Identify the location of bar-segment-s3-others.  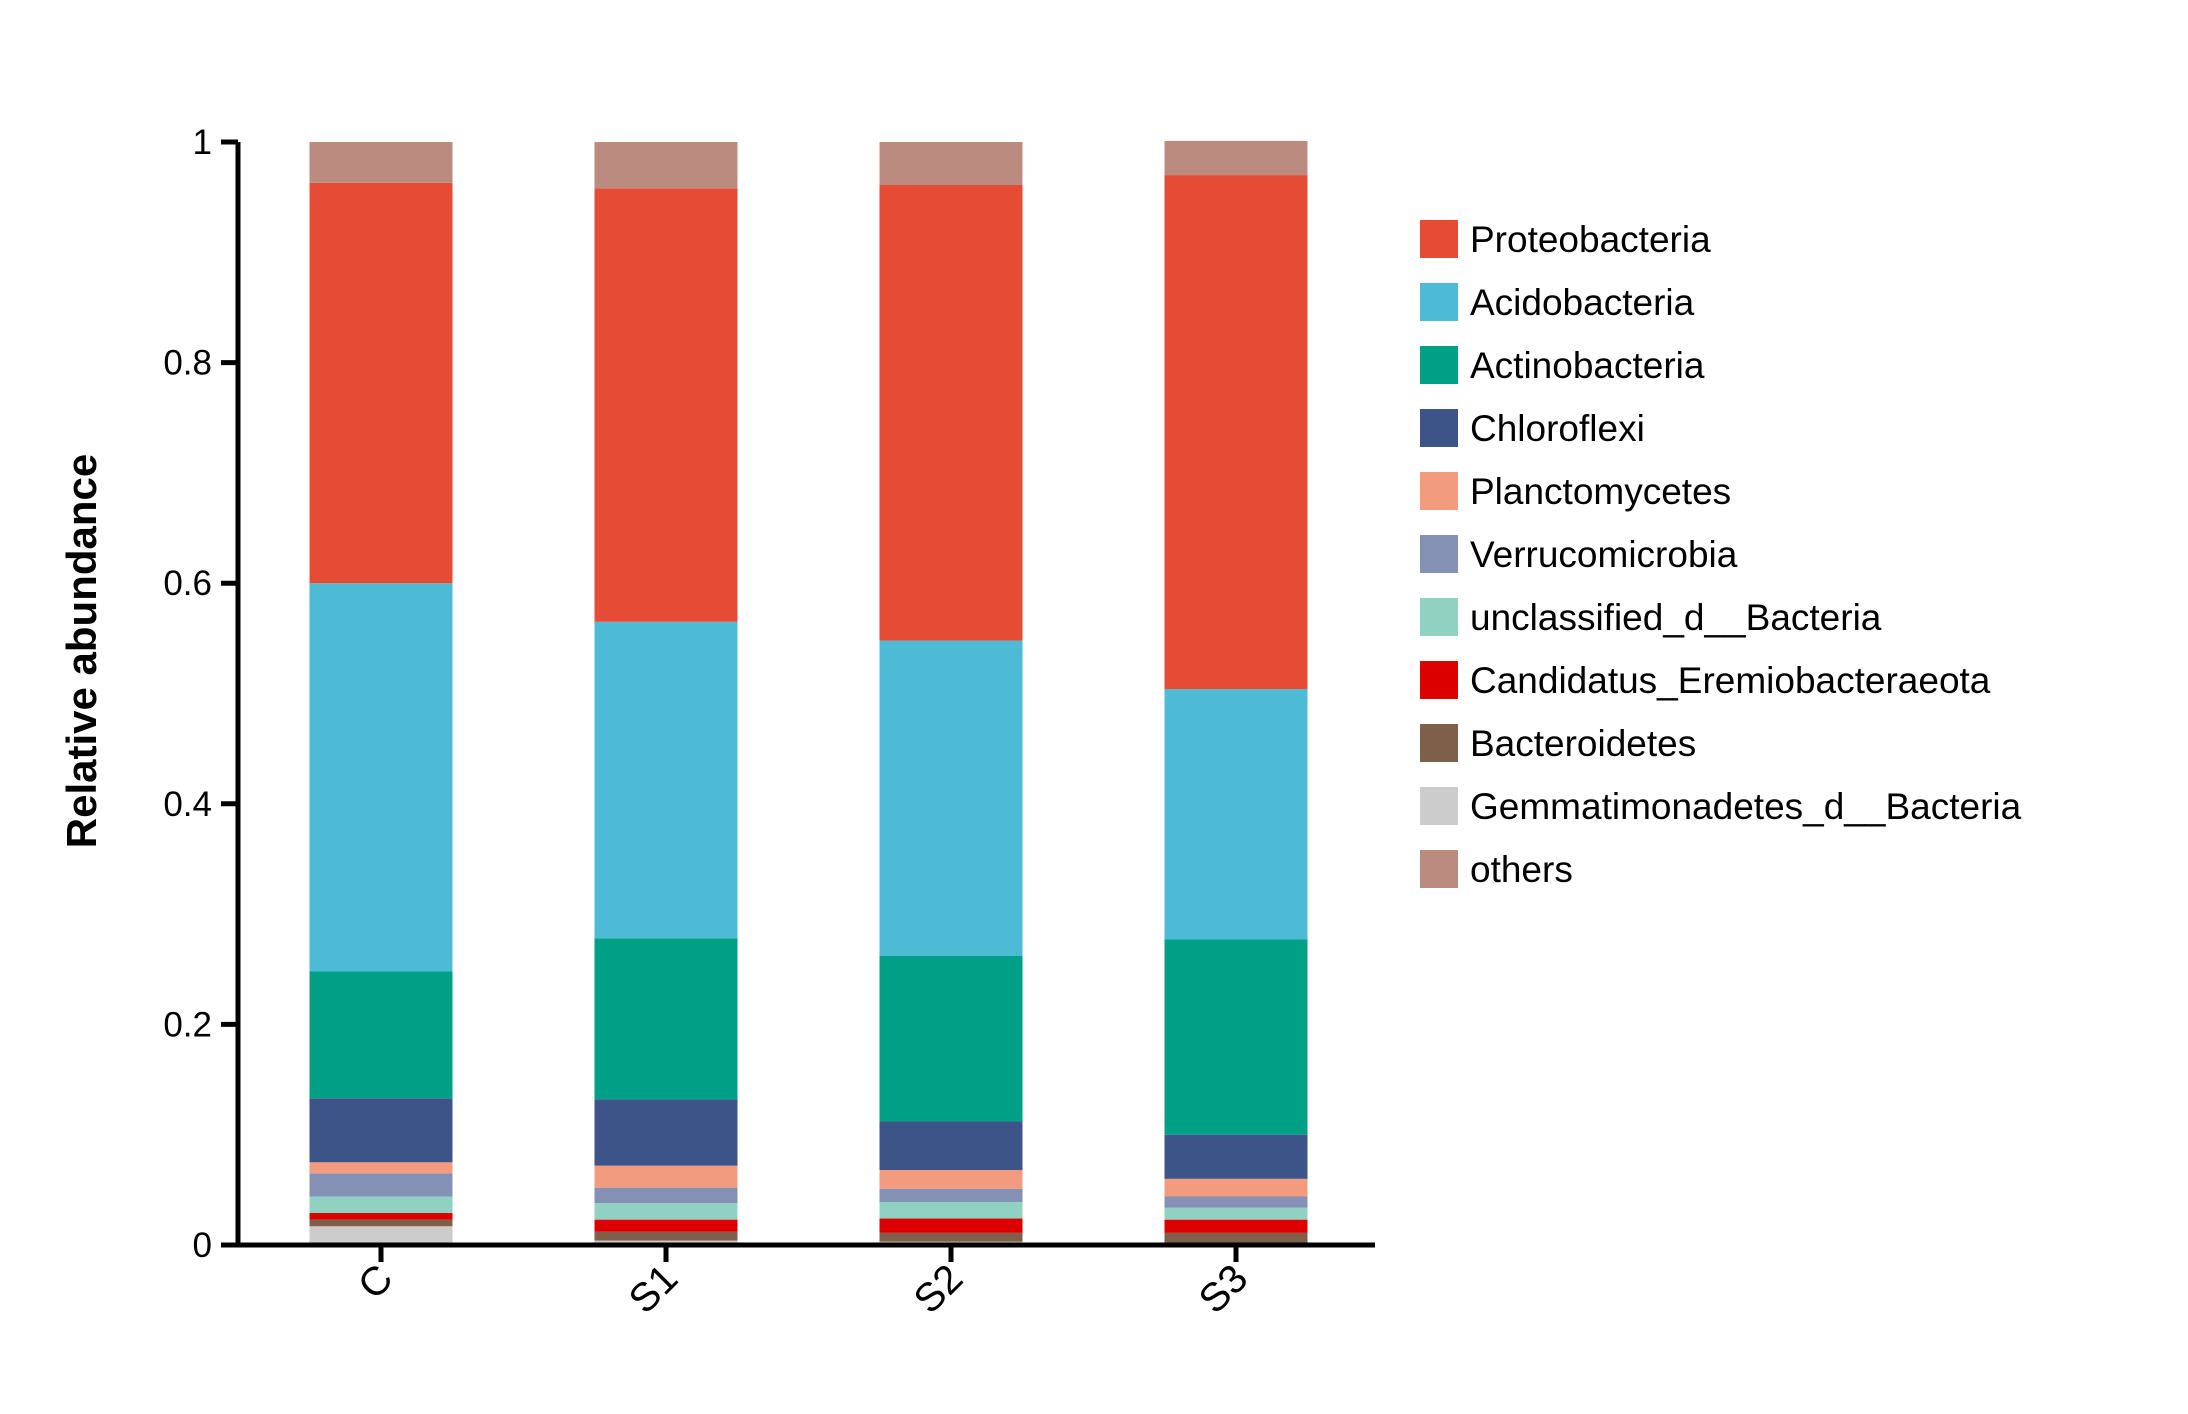
(1236, 158).